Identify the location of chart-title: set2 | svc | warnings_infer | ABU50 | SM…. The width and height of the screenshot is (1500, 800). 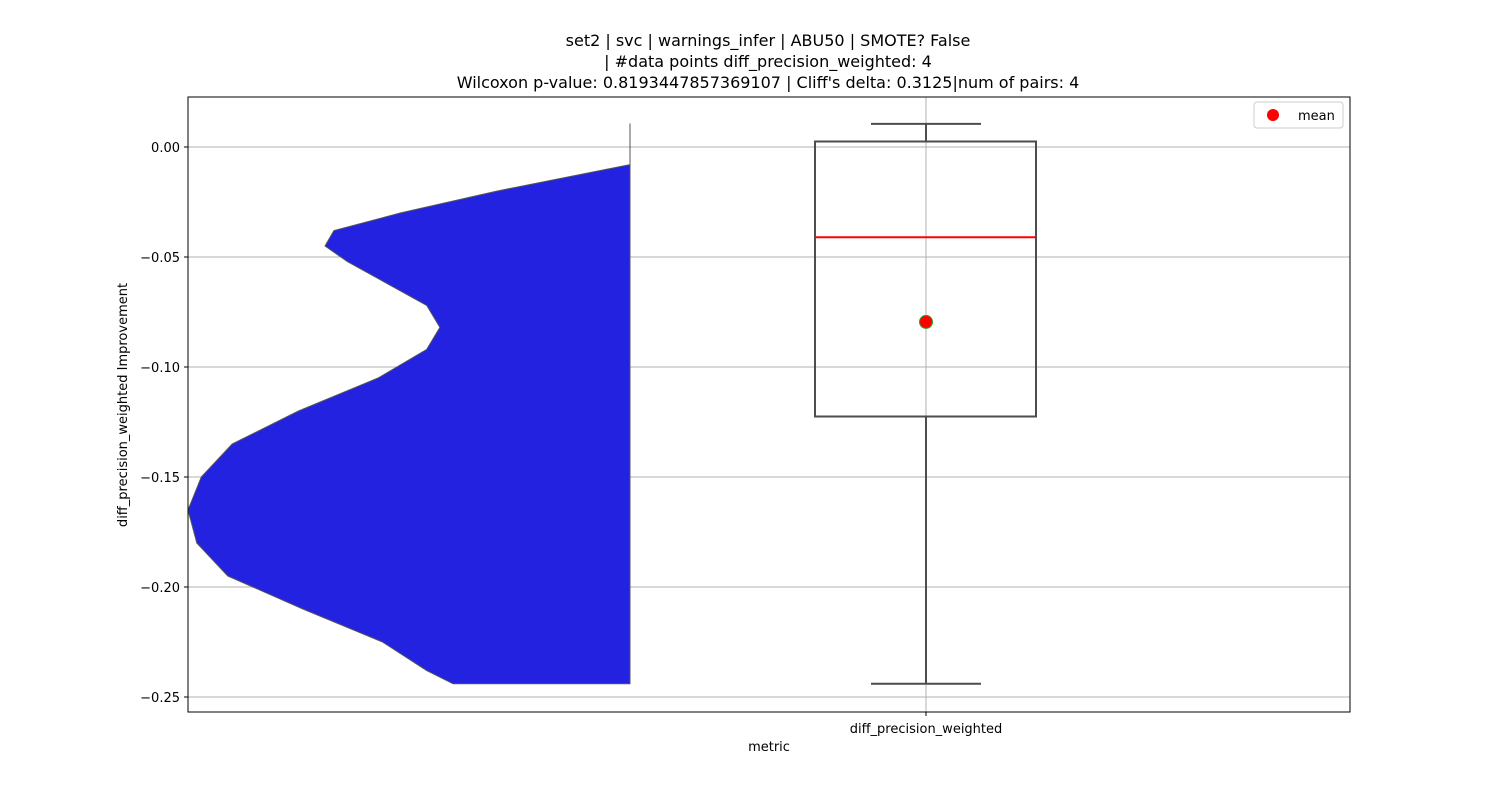
(768, 61).